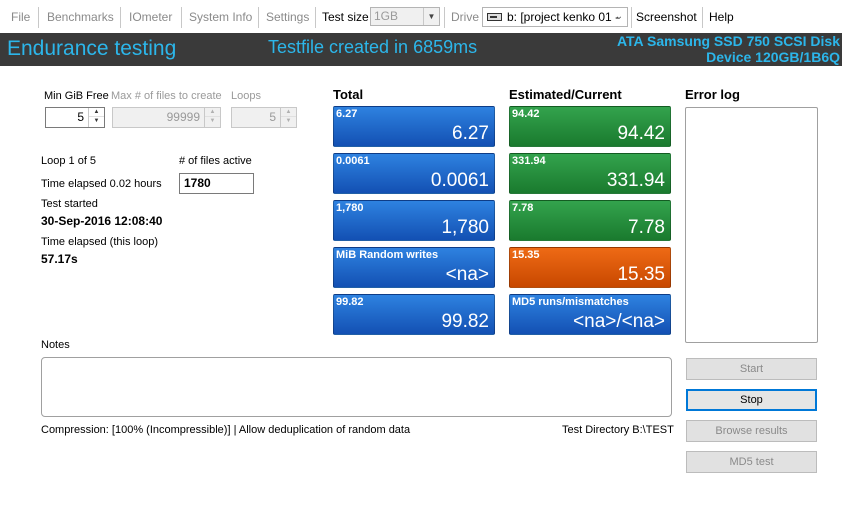 Image resolution: width=842 pixels, height=518 pixels. I want to click on min-gib-free-label: Min GiB Free, so click(76, 96).